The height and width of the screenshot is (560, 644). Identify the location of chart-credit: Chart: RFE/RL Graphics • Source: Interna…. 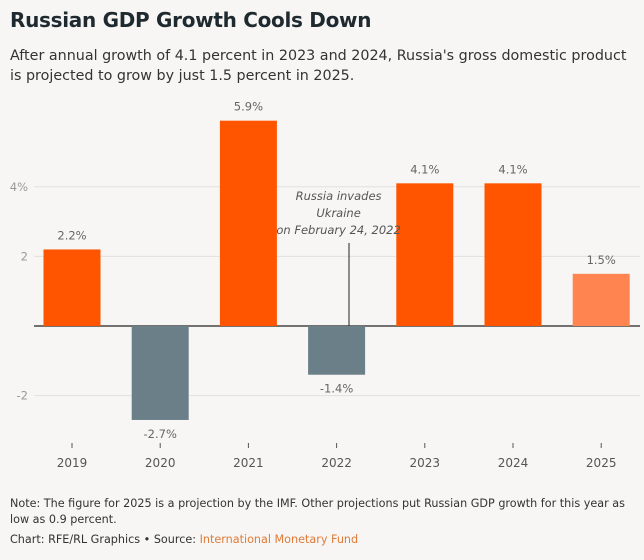
(184, 539).